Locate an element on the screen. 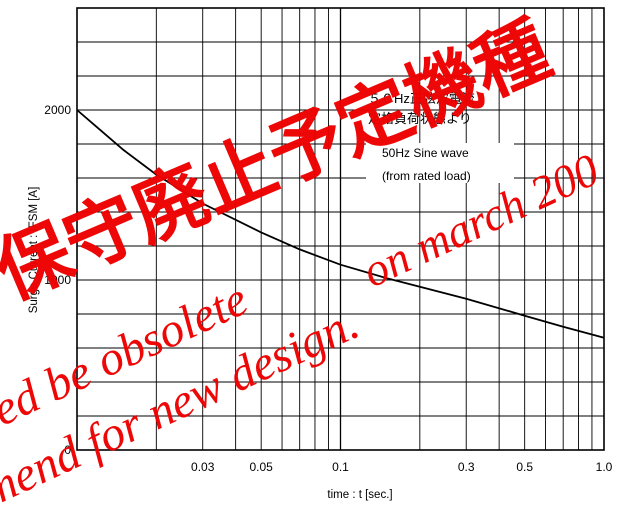  annotation-box is located at coordinates (440, 163).